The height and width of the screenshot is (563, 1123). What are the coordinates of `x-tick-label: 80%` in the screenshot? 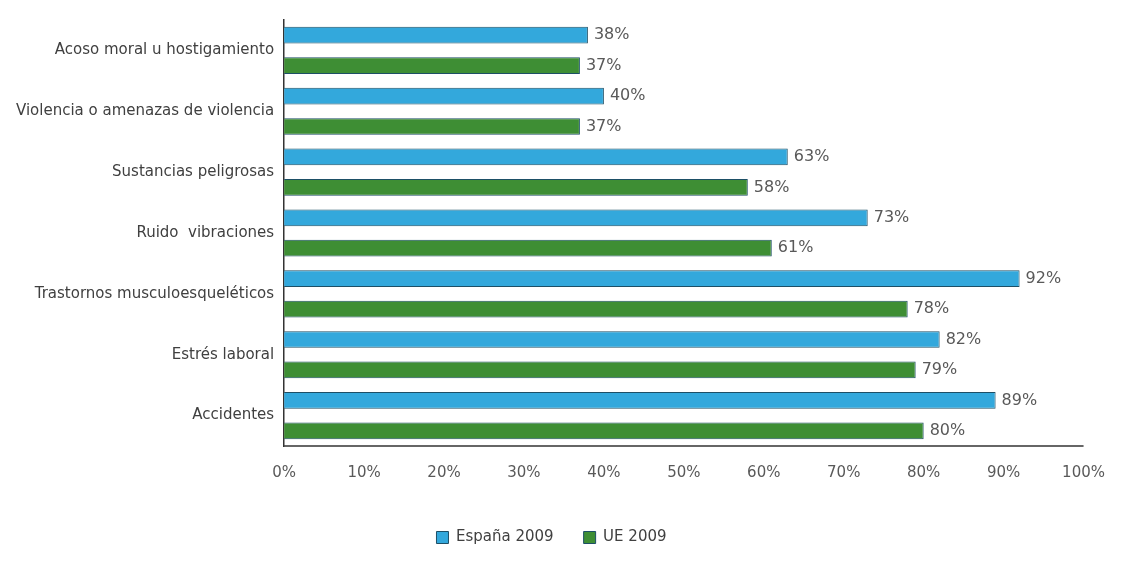 It's located at (924, 471).